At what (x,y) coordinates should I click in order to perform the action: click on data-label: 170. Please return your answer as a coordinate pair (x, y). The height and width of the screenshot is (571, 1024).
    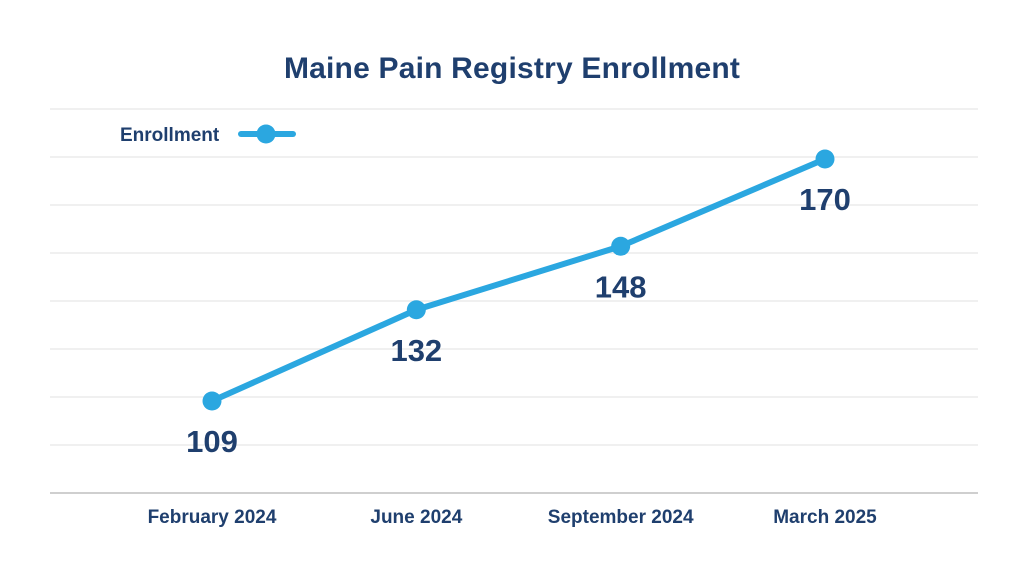
    Looking at the image, I should click on (825, 199).